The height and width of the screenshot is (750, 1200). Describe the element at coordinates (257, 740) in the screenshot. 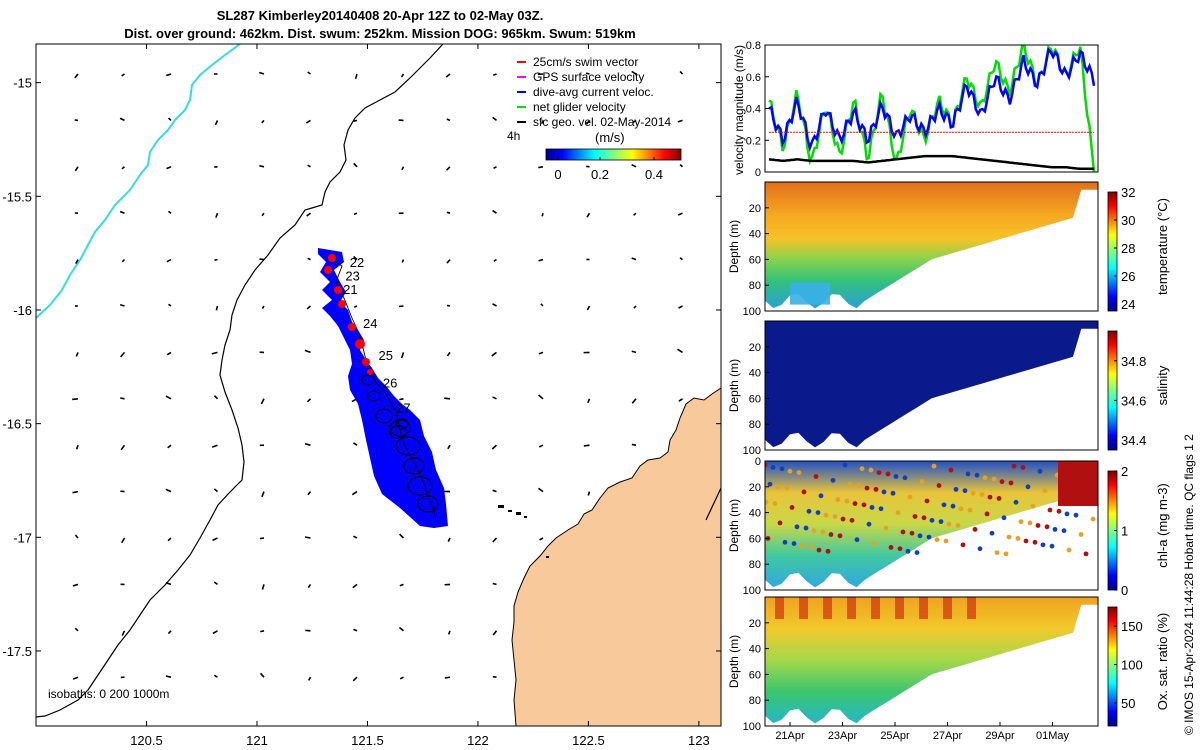

I see `map-x-tick-label: 121` at that location.